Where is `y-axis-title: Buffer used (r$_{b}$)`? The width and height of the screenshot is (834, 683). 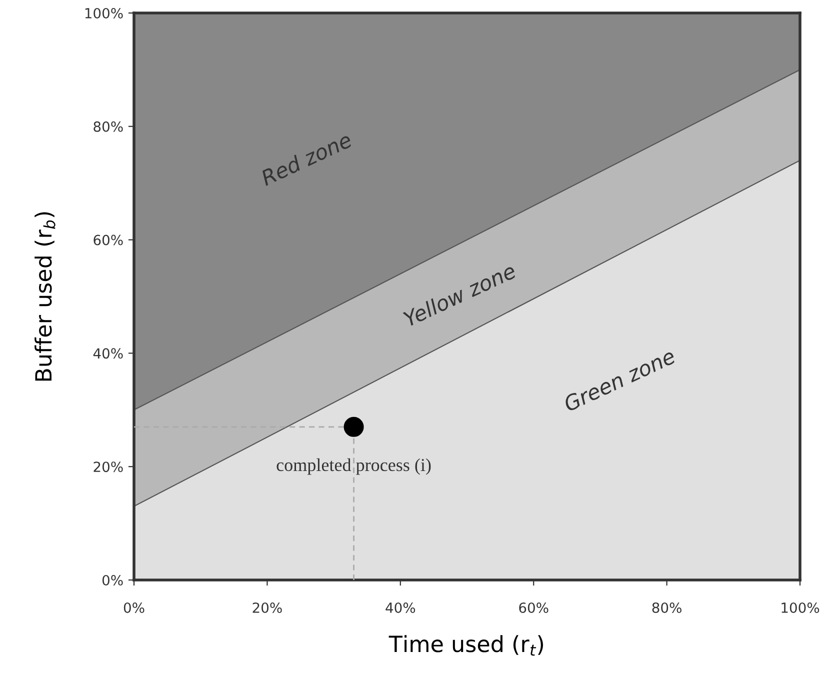
y-axis-title: Buffer used (r$_{b}$) is located at coordinates (45, 296).